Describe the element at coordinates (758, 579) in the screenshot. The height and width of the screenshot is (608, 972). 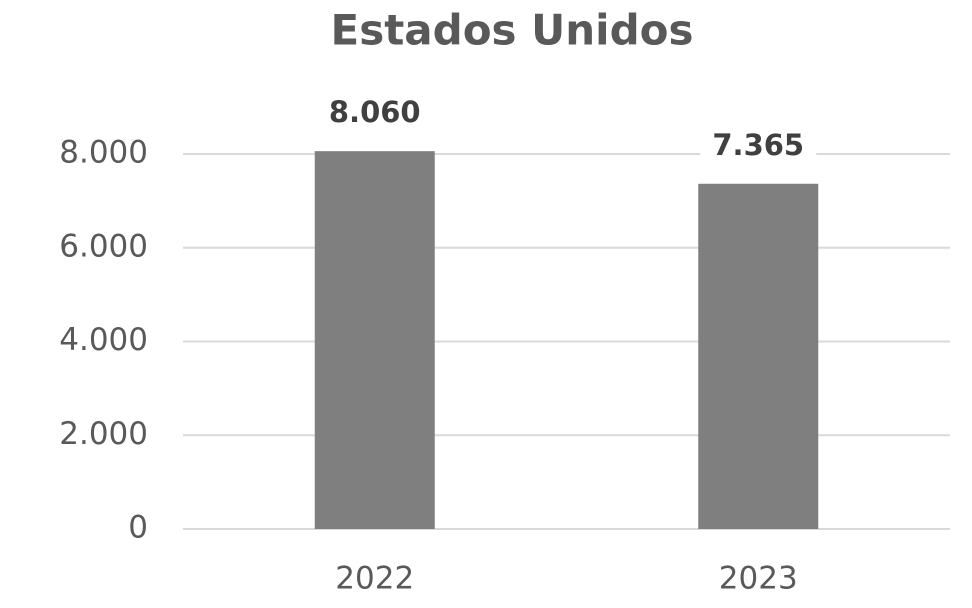
I see `x-tick-label: 2023` at that location.